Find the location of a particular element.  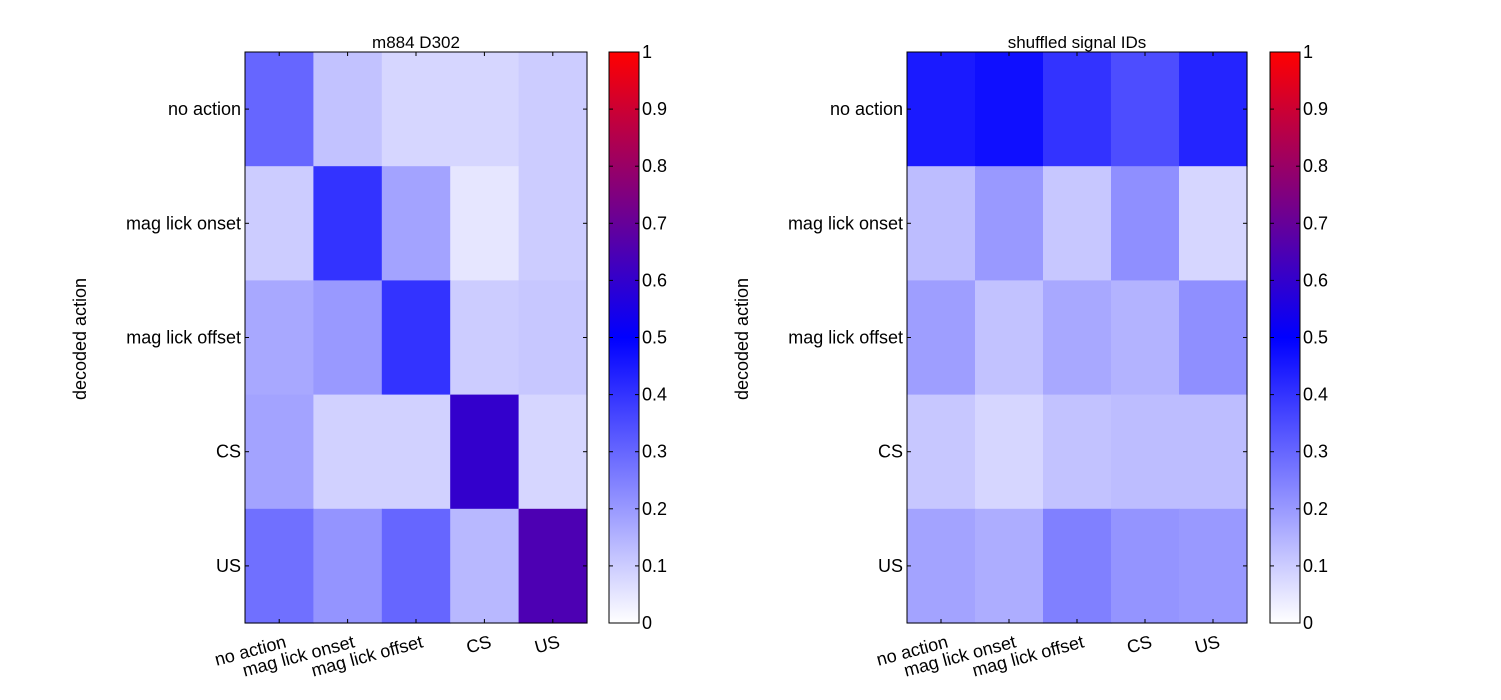

panel-title: m884 D302 is located at coordinates (416, 42).